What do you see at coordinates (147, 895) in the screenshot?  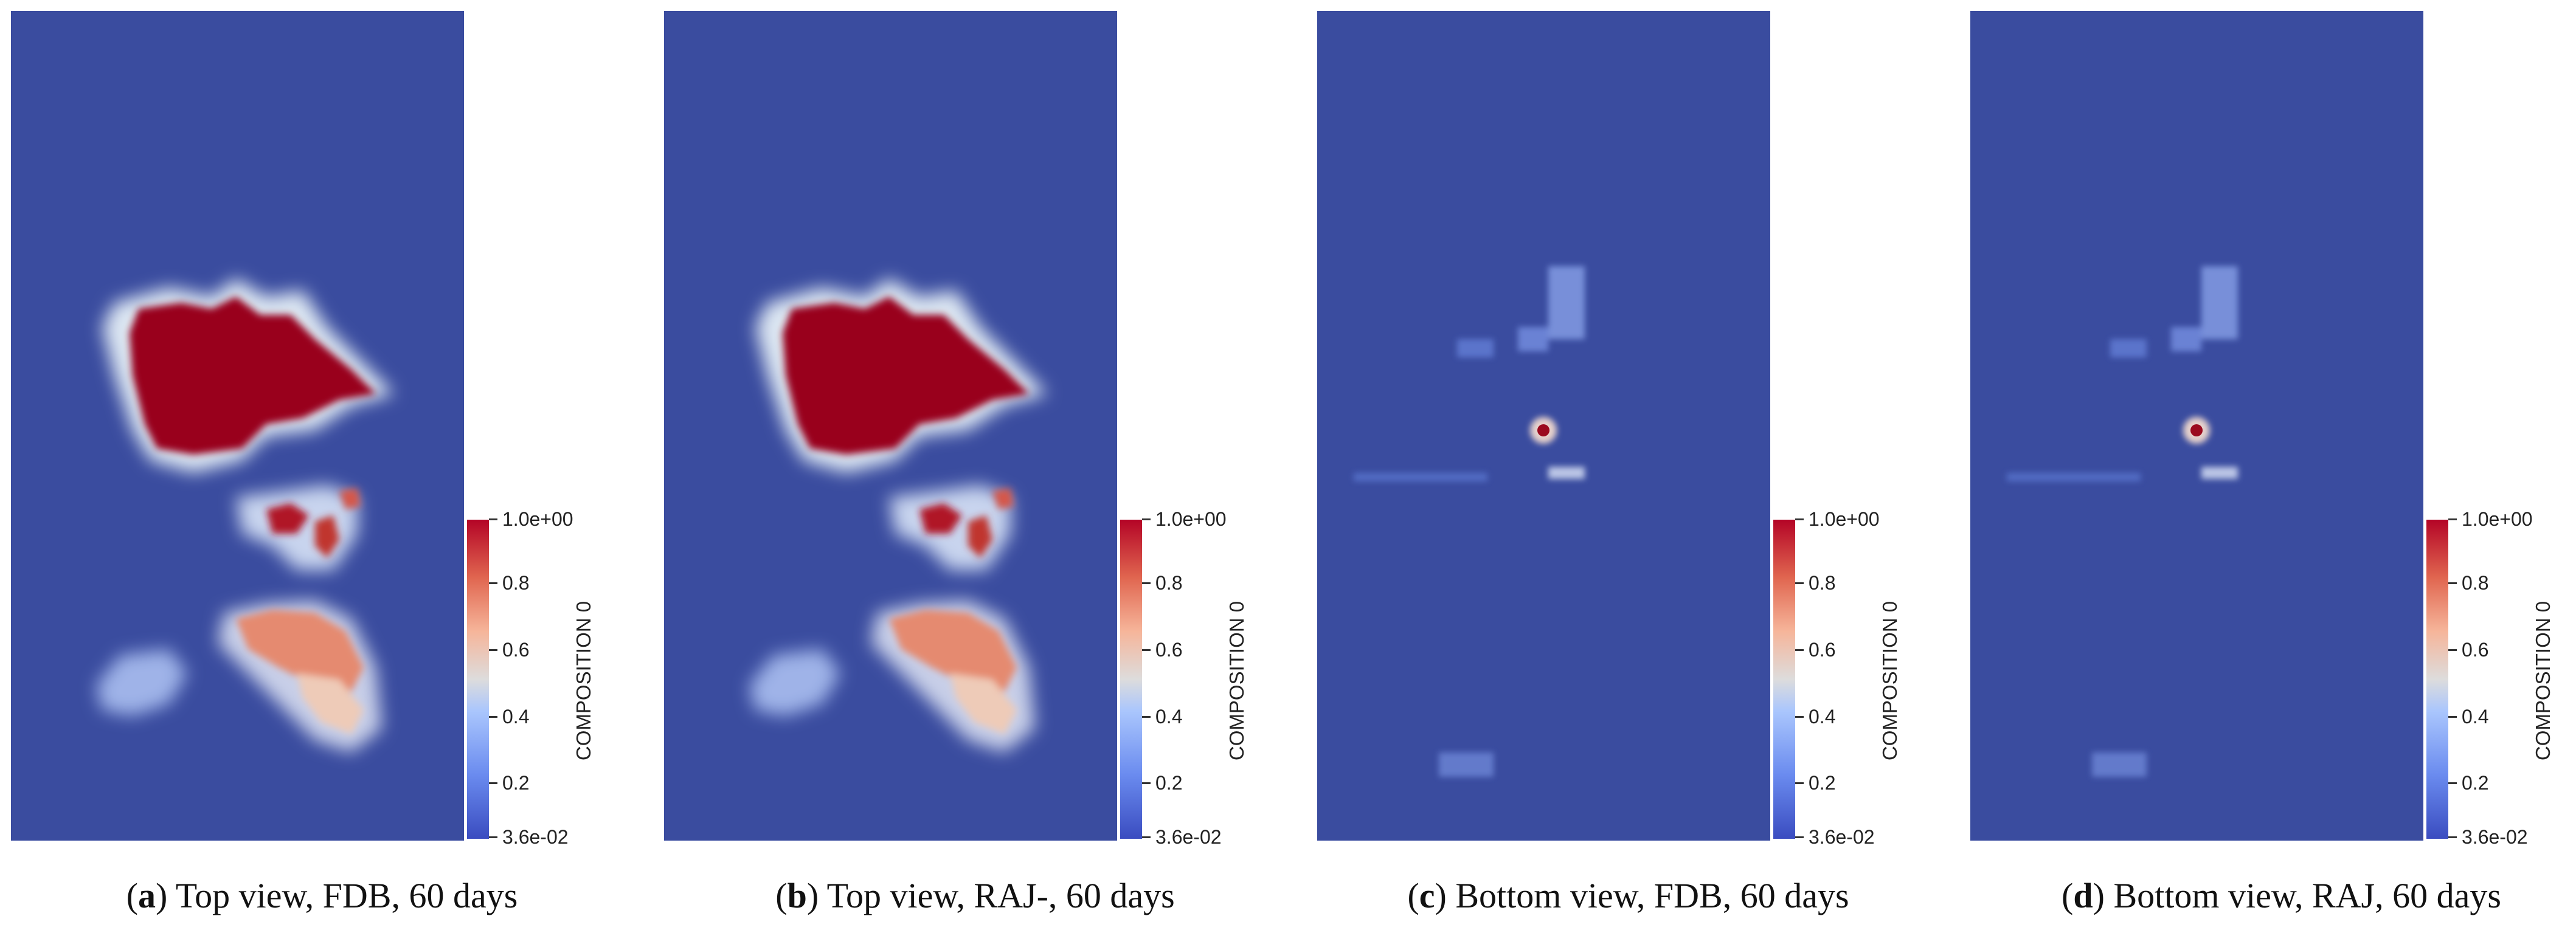 I see `subcaption-letter: a` at bounding box center [147, 895].